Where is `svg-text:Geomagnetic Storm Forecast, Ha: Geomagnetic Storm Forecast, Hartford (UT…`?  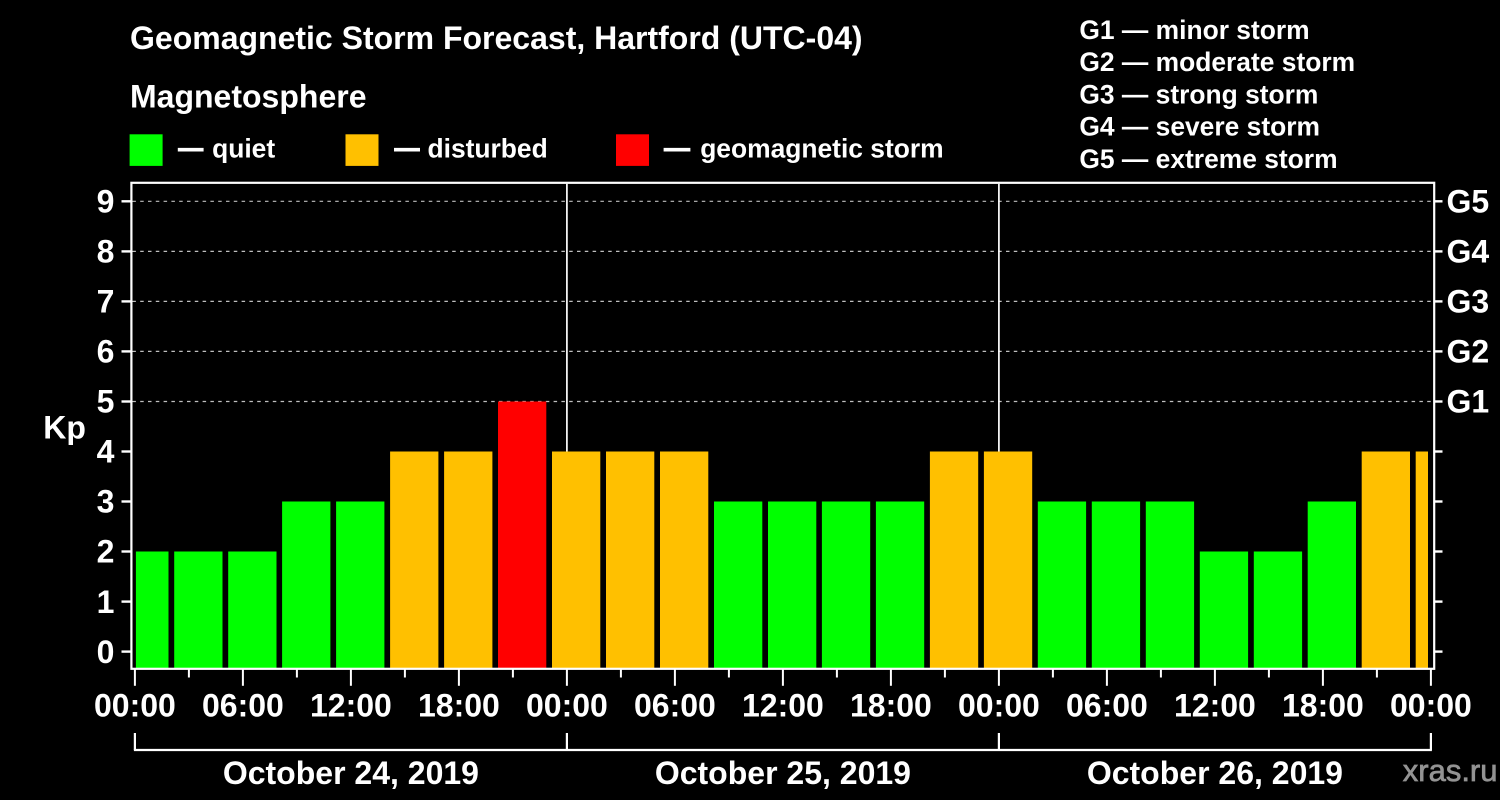 svg-text:Geomagnetic Storm Forecast, Ha: Geomagnetic Storm Forecast, Hartford (UT… is located at coordinates (496, 38).